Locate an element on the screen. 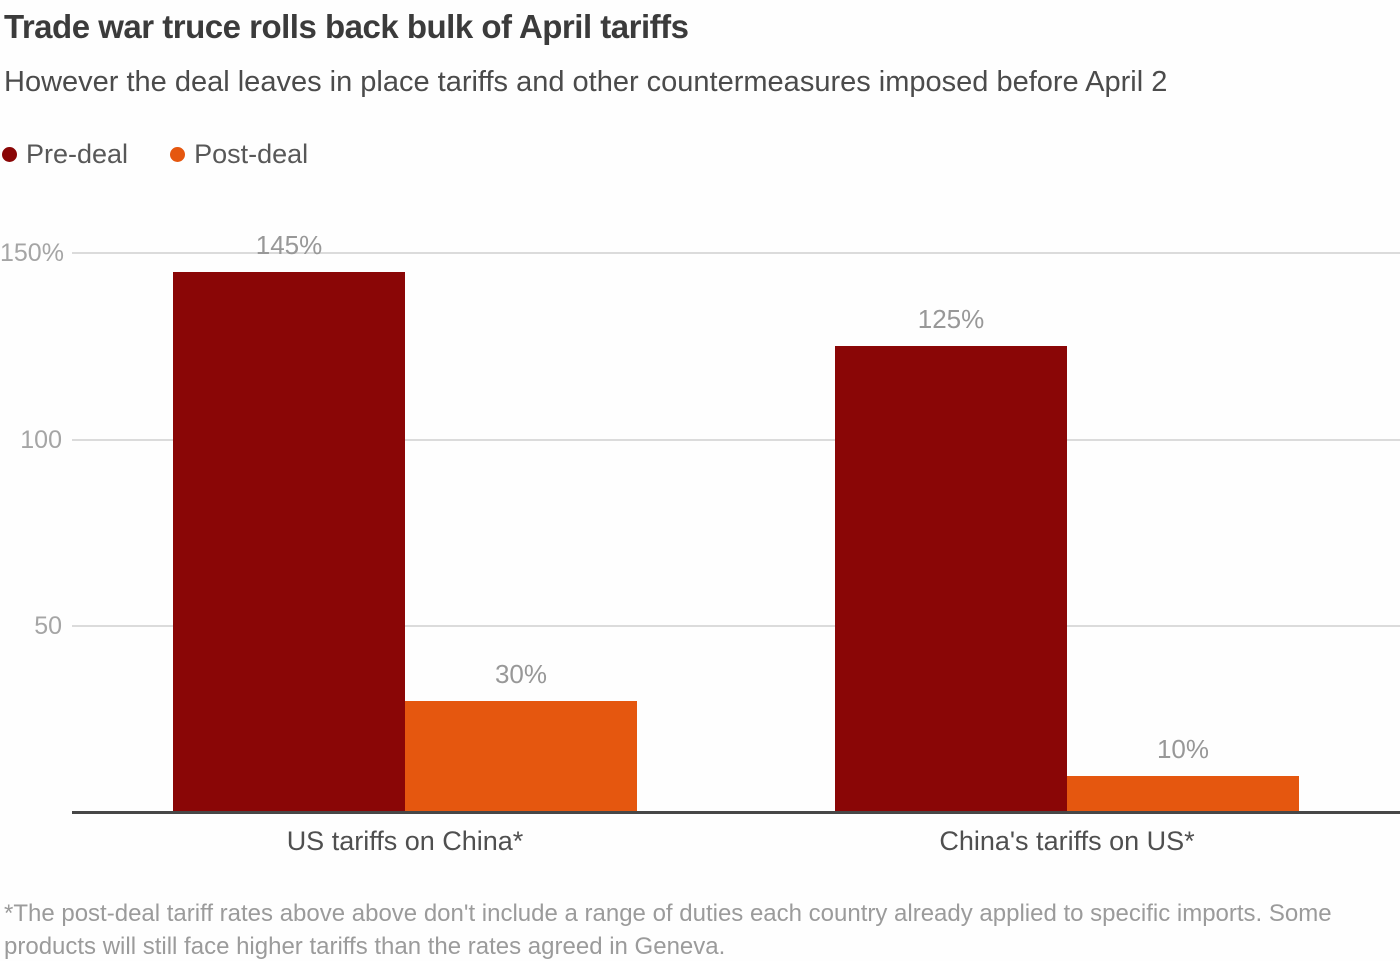 The image size is (1400, 961). bar-pre-deal-us-tariffs-on-china- is located at coordinates (289, 542).